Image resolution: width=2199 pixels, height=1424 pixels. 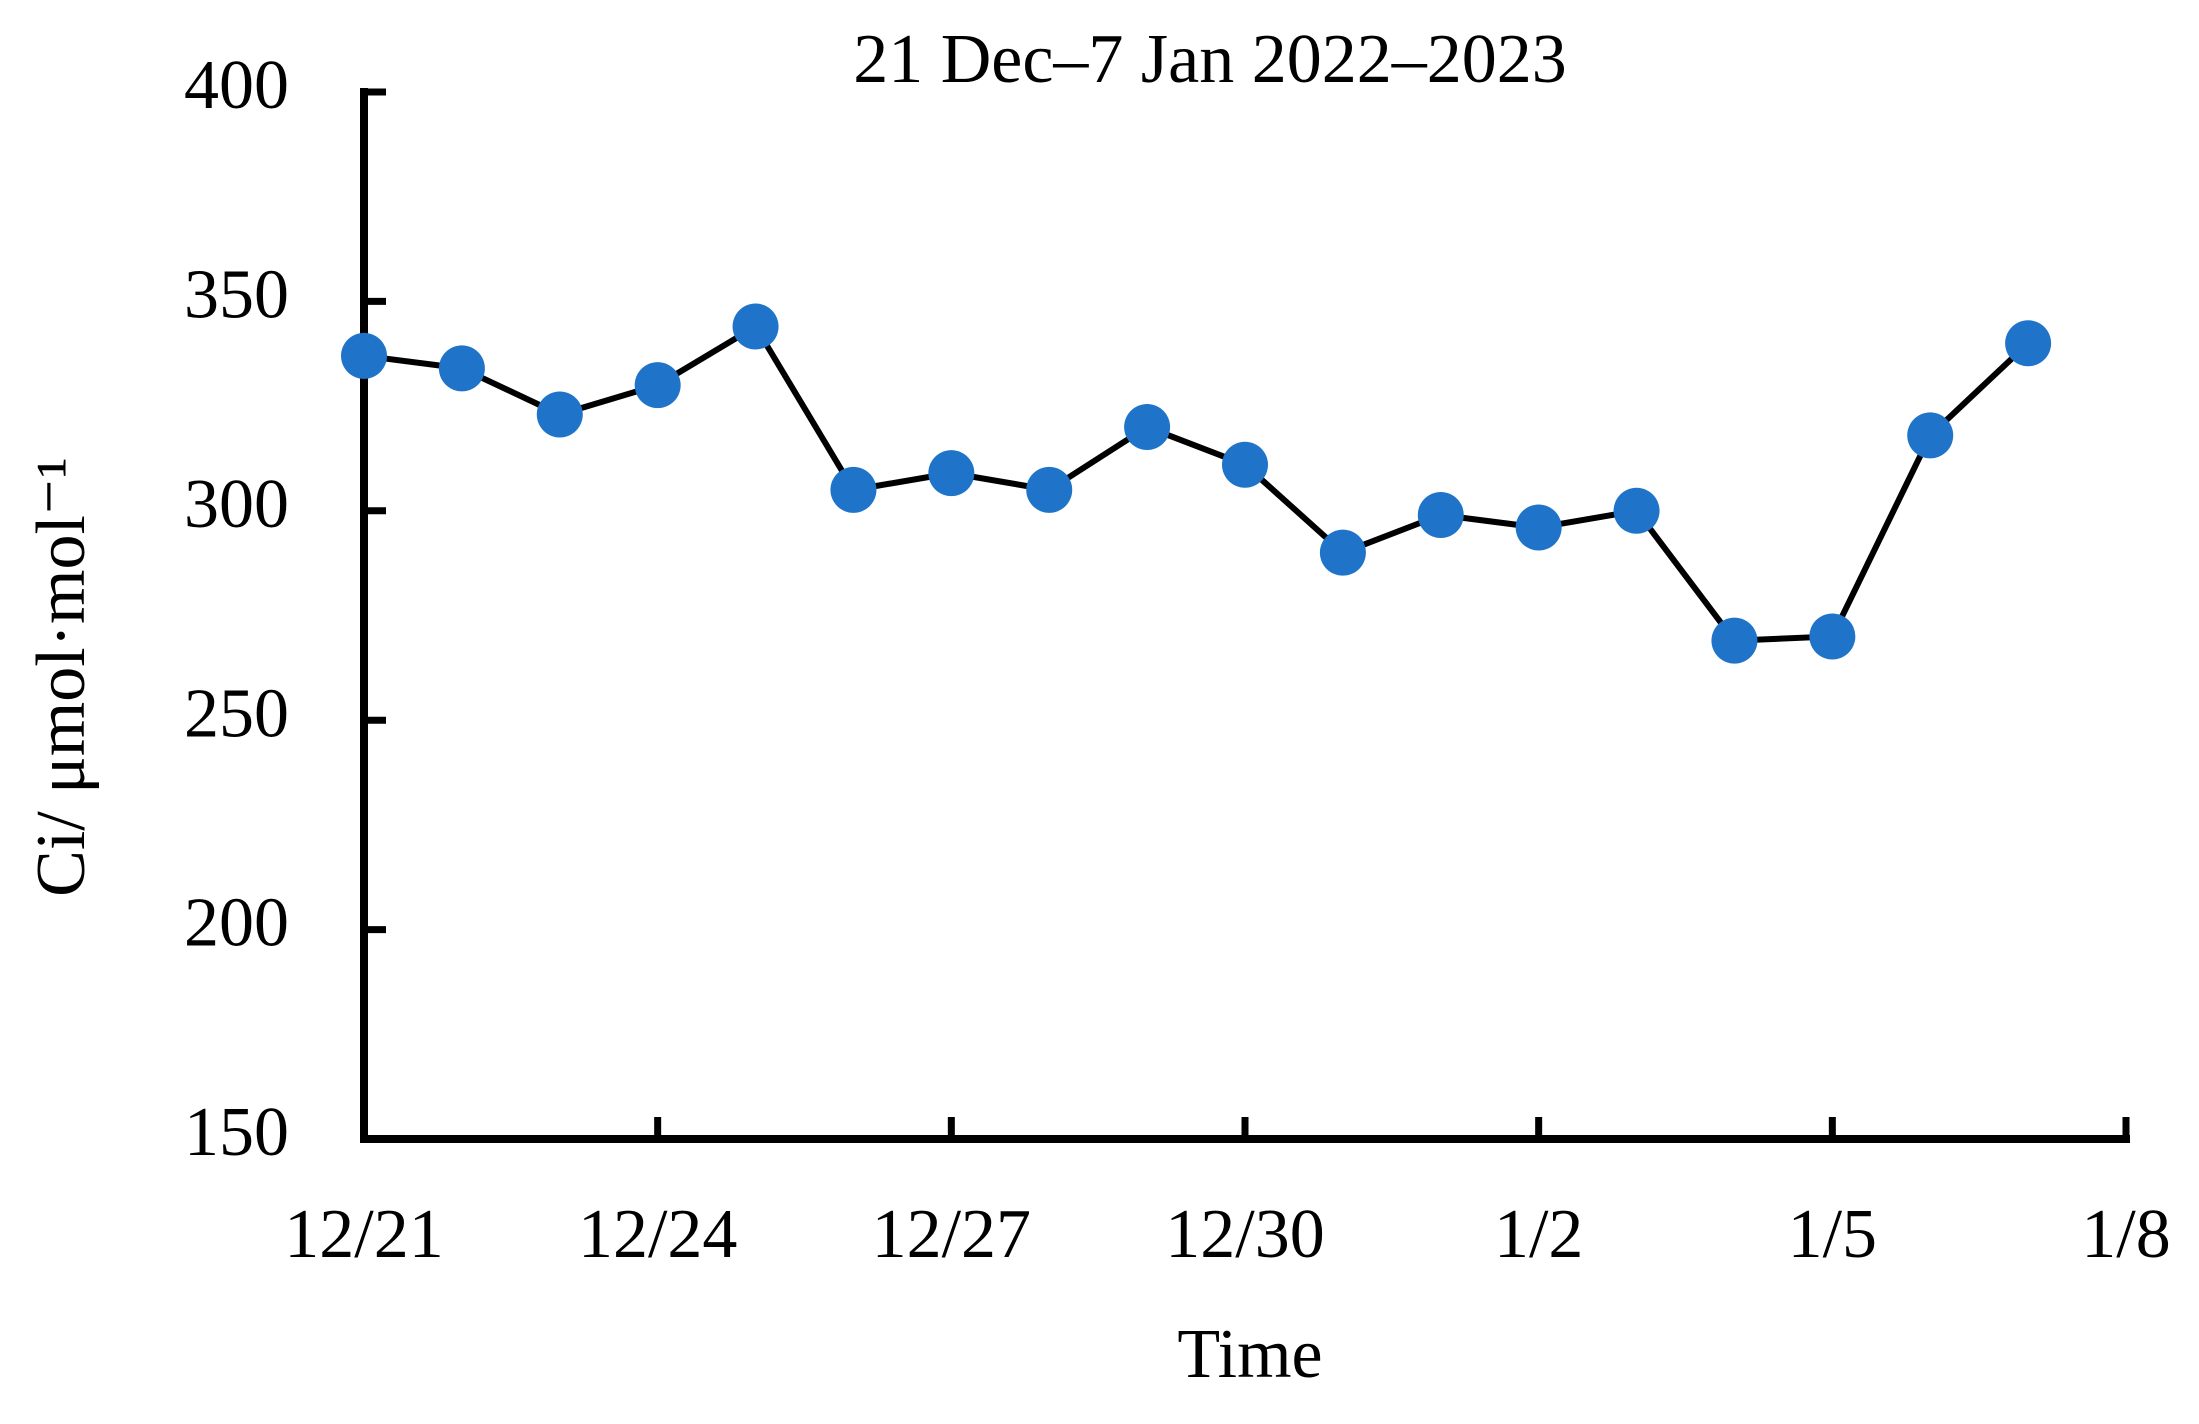 I want to click on x-tick-label: 12/21, so click(x=363, y=1234).